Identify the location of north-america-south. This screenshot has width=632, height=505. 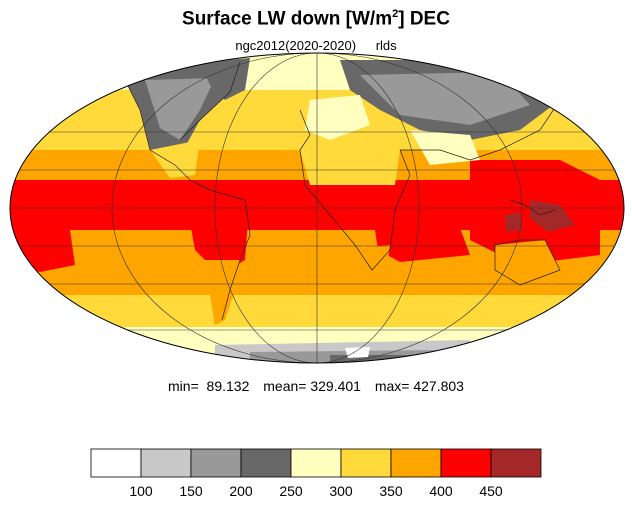
(175, 159).